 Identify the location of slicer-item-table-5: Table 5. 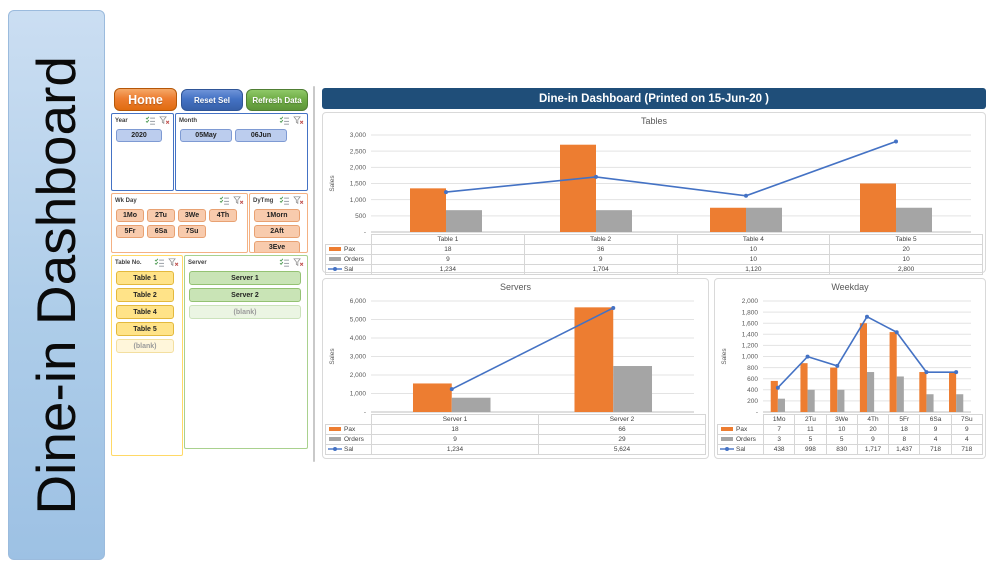
(145, 329).